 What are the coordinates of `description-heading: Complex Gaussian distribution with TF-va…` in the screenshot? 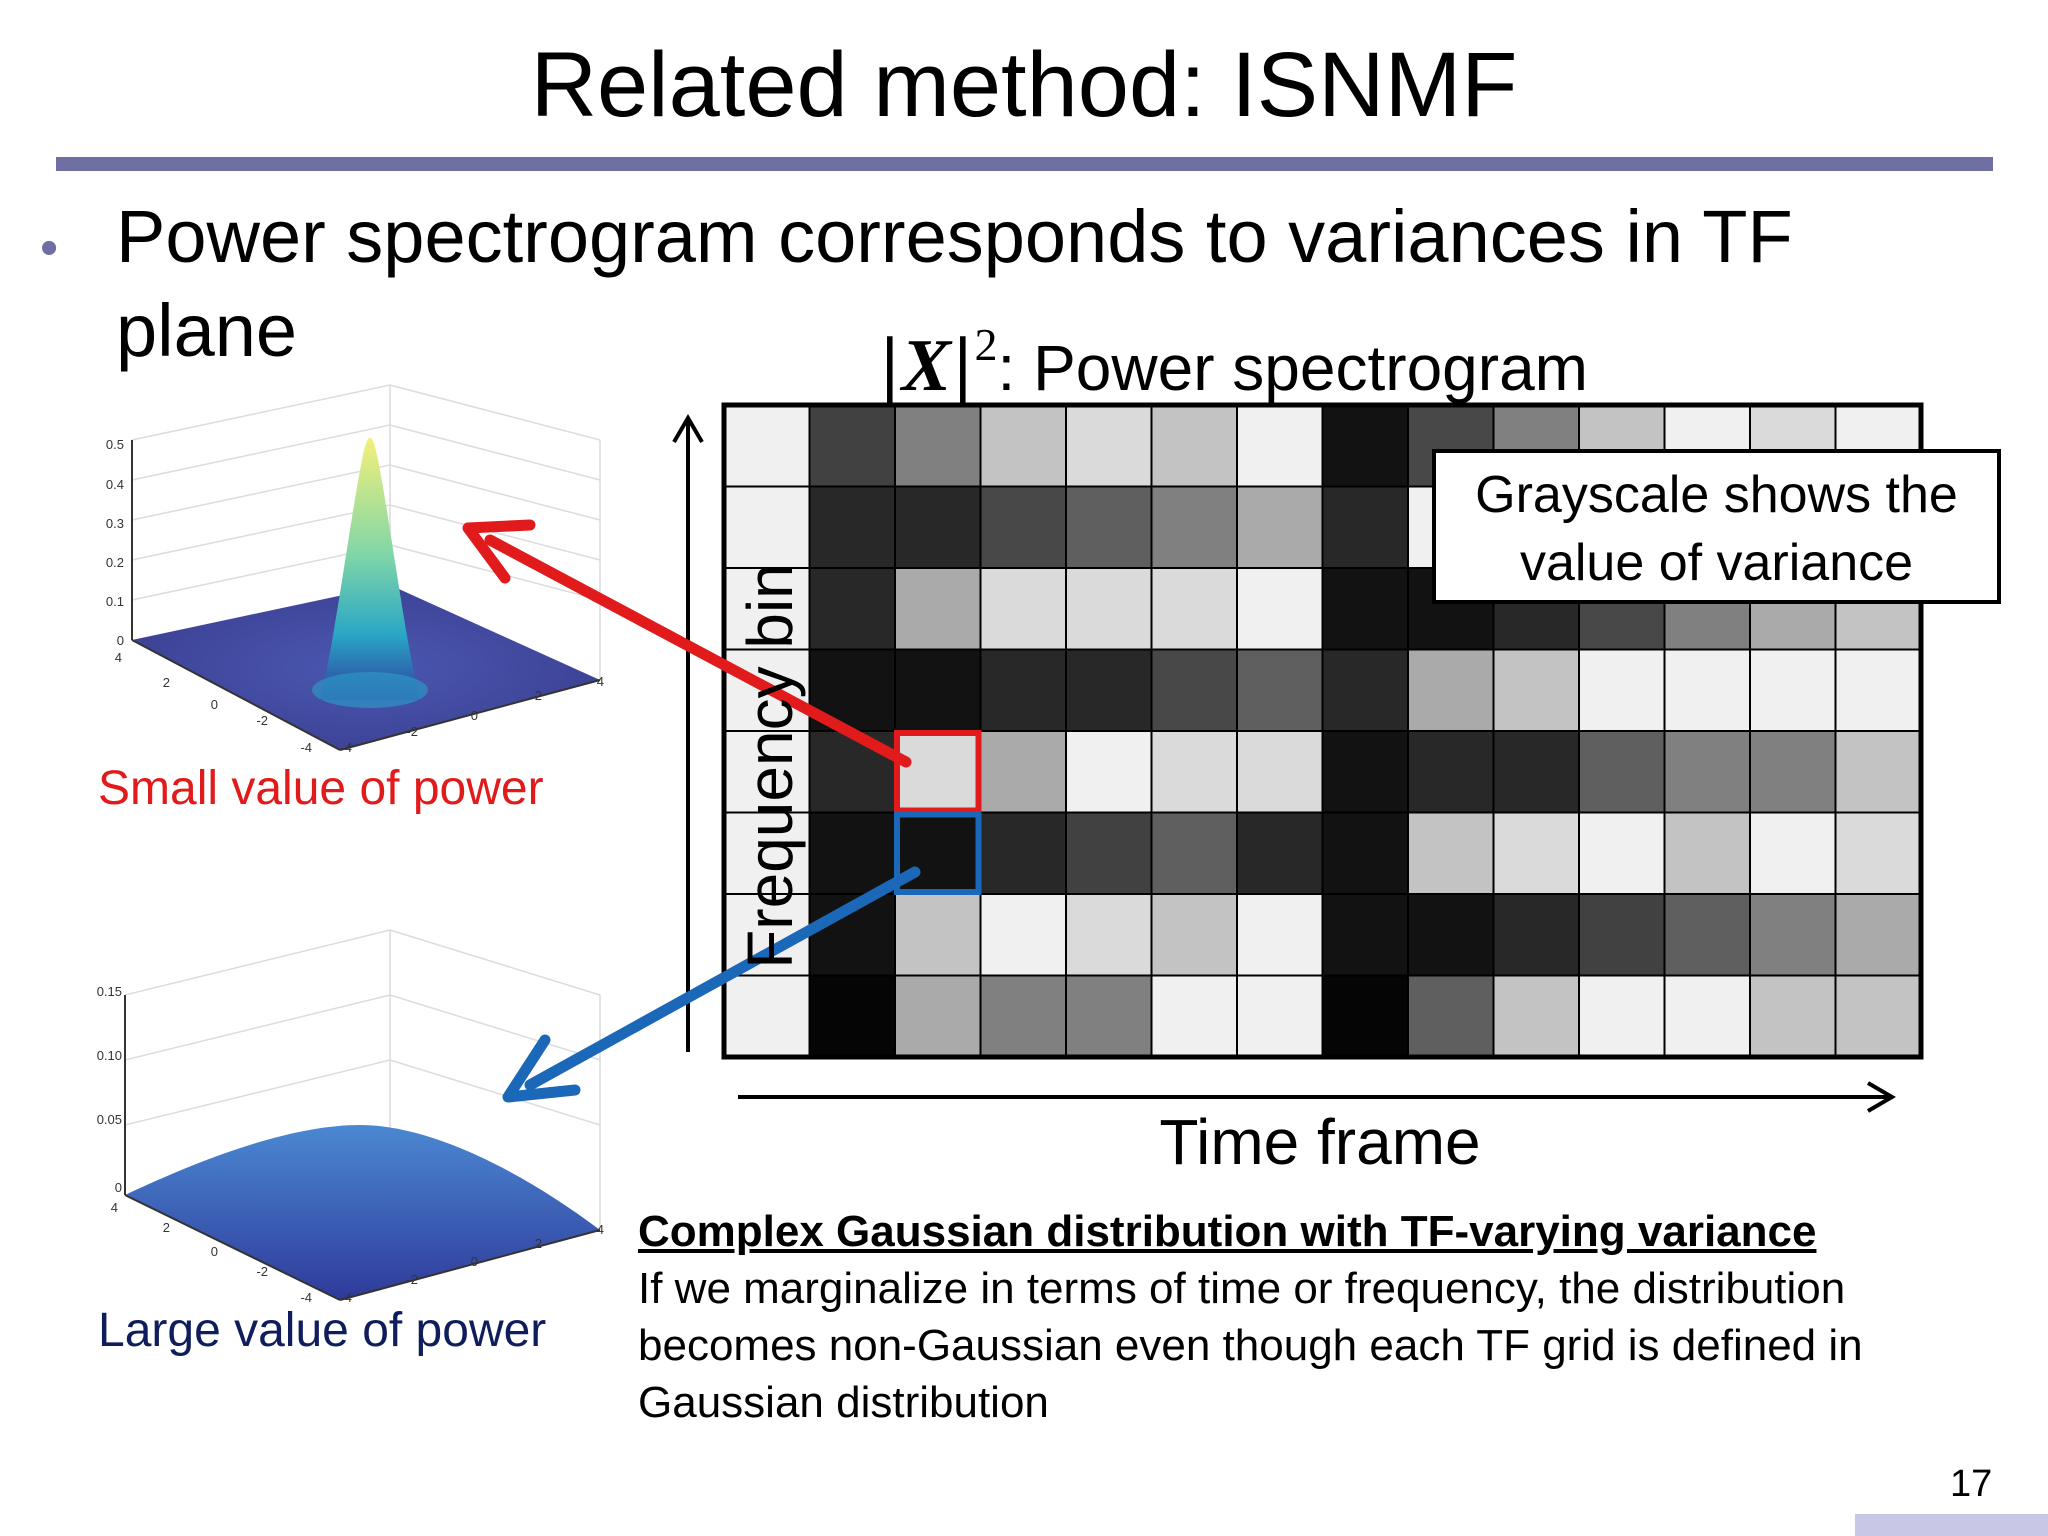 It's located at (1227, 1231).